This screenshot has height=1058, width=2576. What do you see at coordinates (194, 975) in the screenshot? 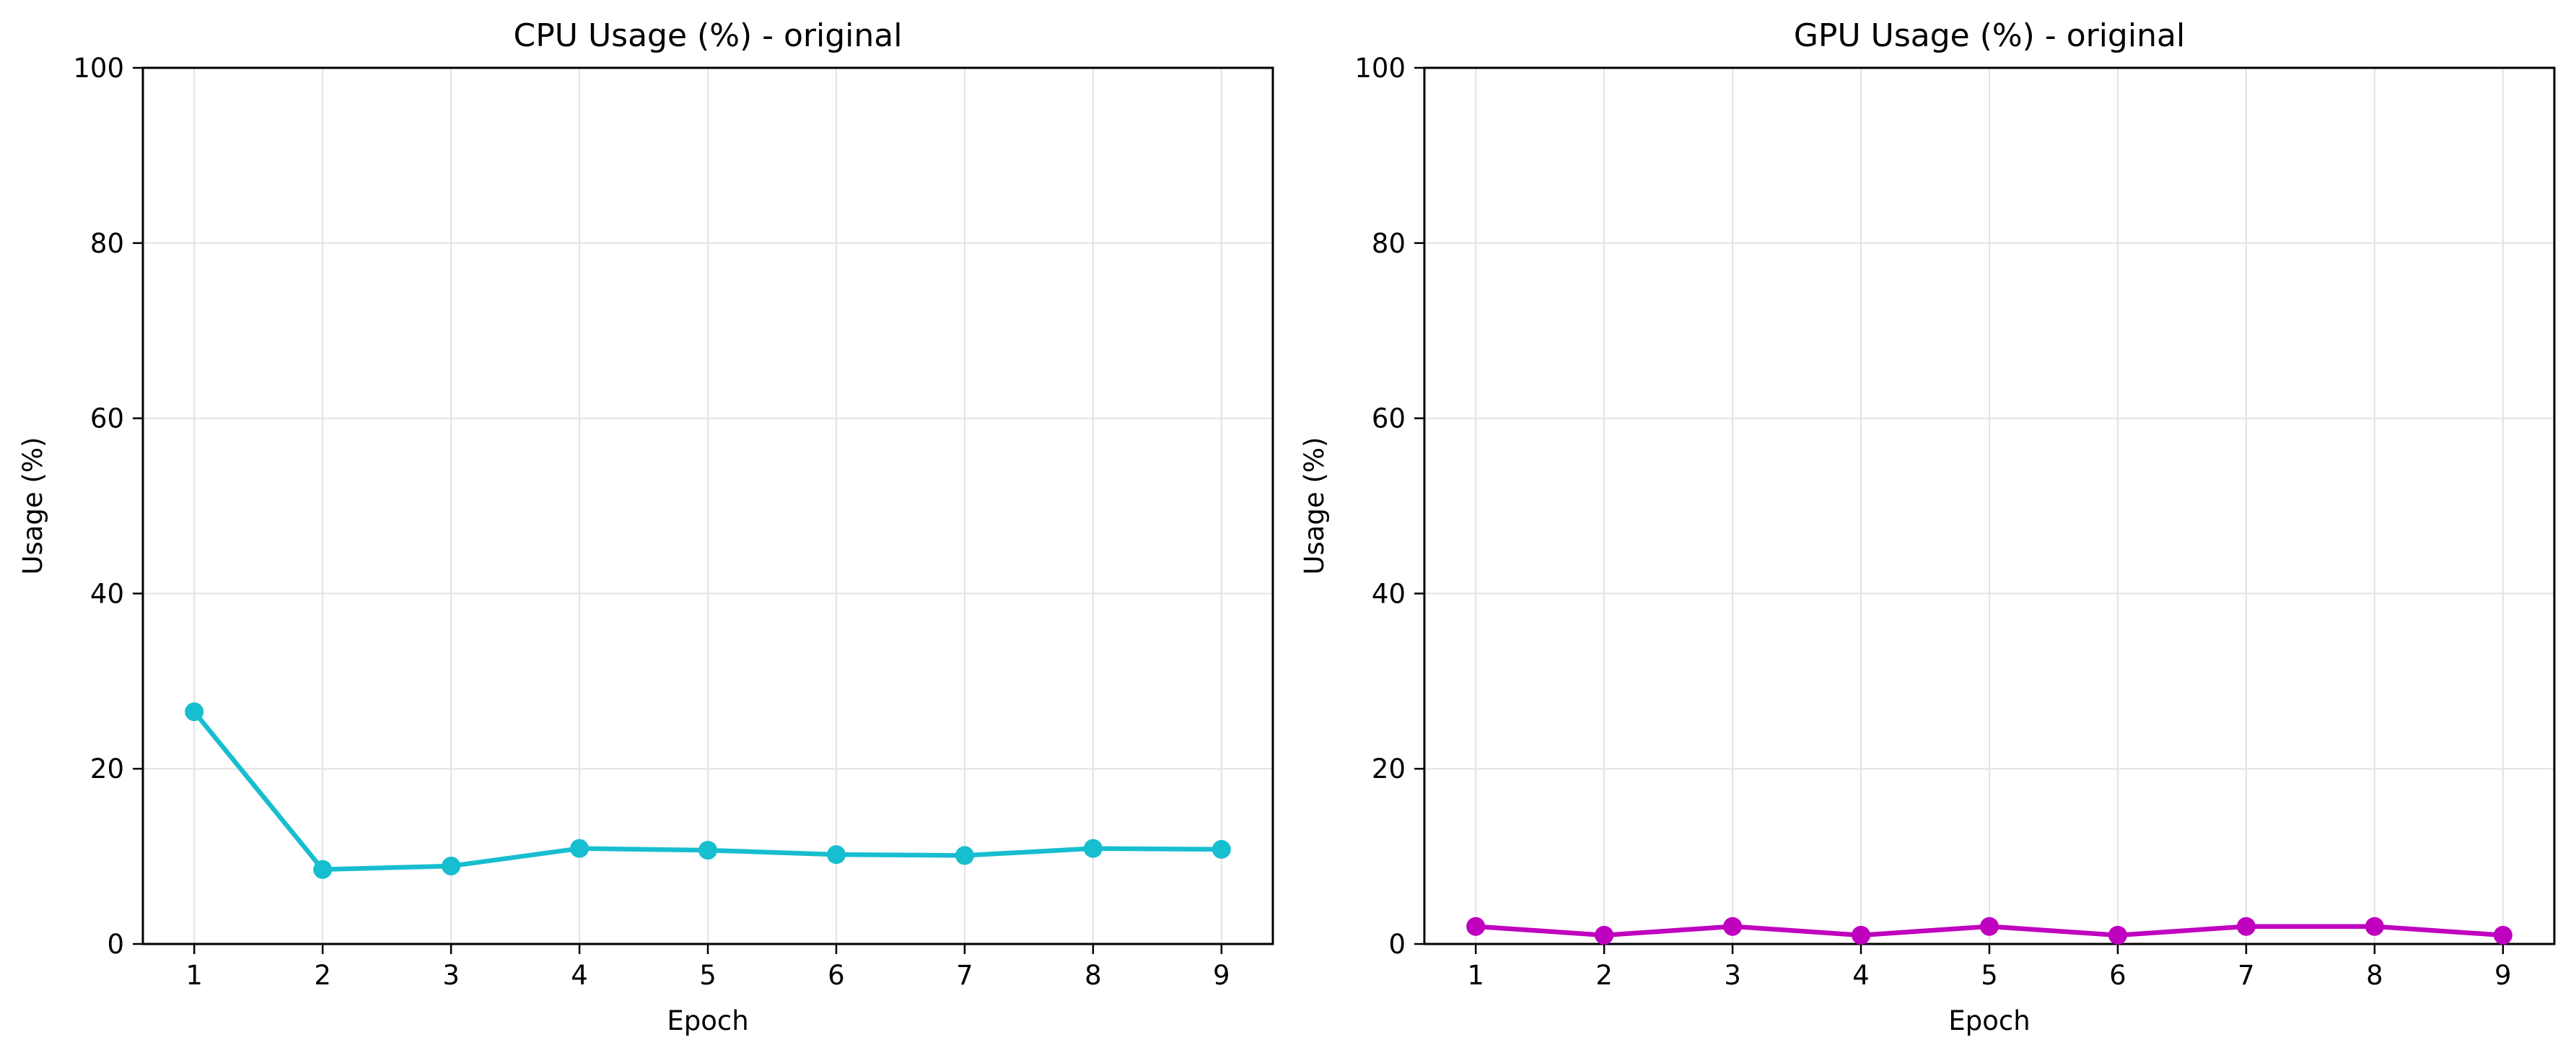
I see `cpu-x-tick-label: 1` at bounding box center [194, 975].